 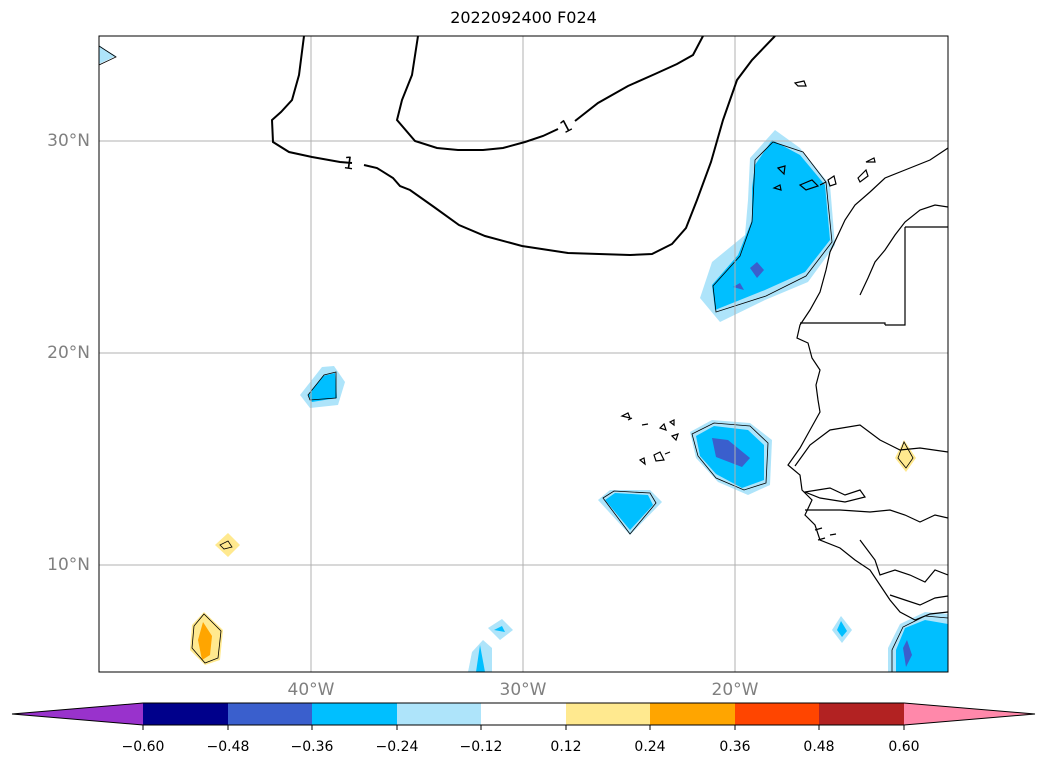 I want to click on madeira, so click(x=800, y=83).